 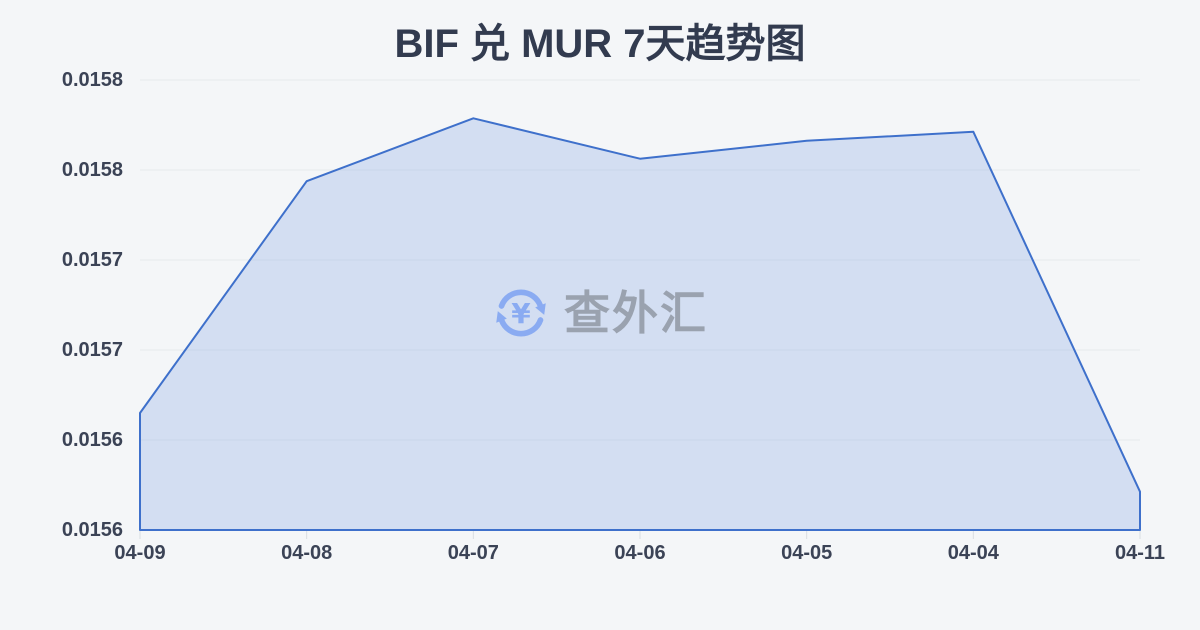 What do you see at coordinates (973, 553) in the screenshot?
I see `x-axis-label: 04-04` at bounding box center [973, 553].